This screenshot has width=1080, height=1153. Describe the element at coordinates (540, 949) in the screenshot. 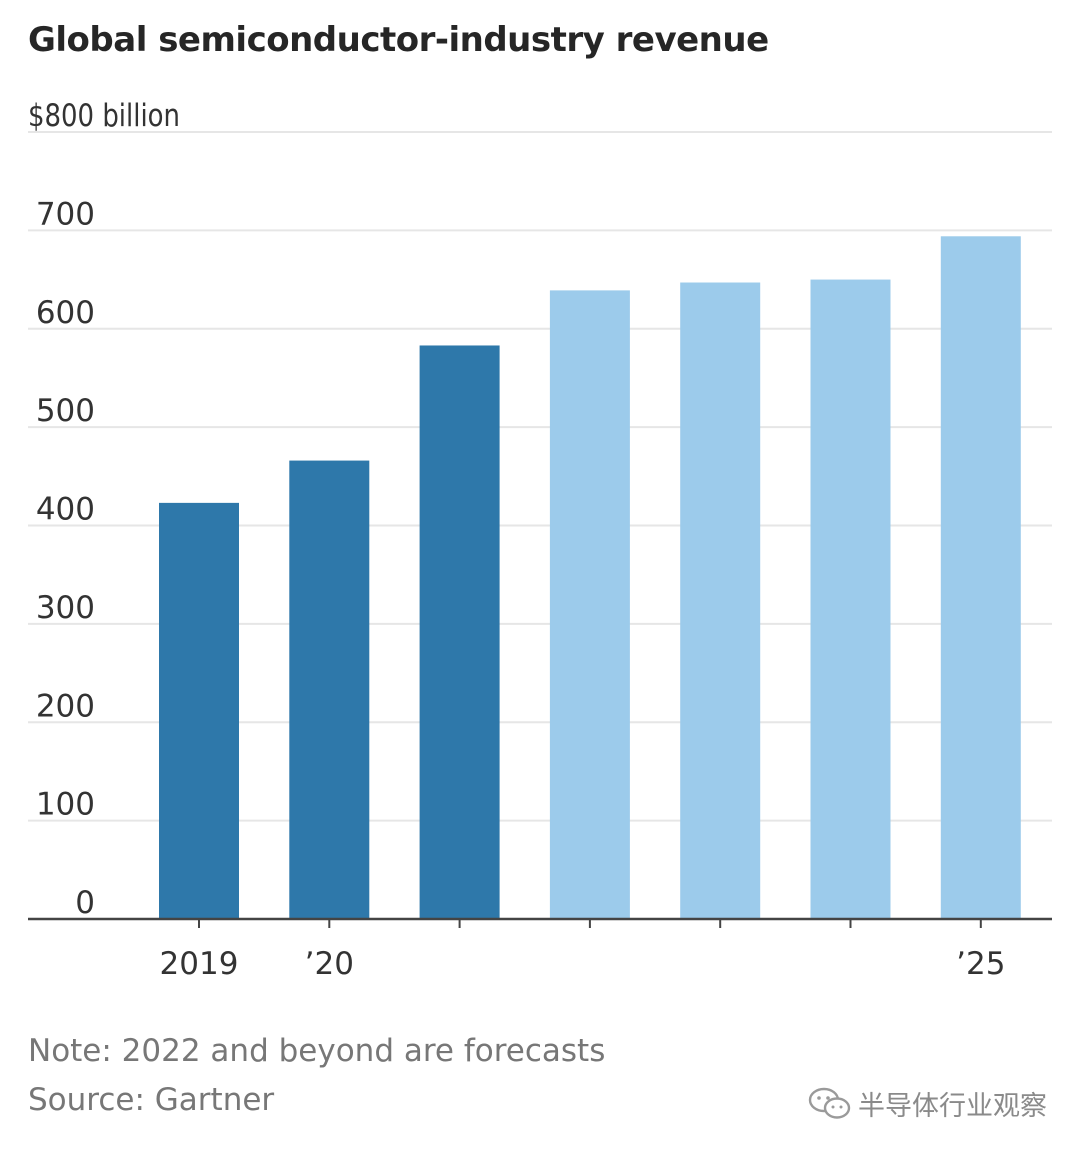

I see `x-axis: 2019 ’20 ’25` at that location.